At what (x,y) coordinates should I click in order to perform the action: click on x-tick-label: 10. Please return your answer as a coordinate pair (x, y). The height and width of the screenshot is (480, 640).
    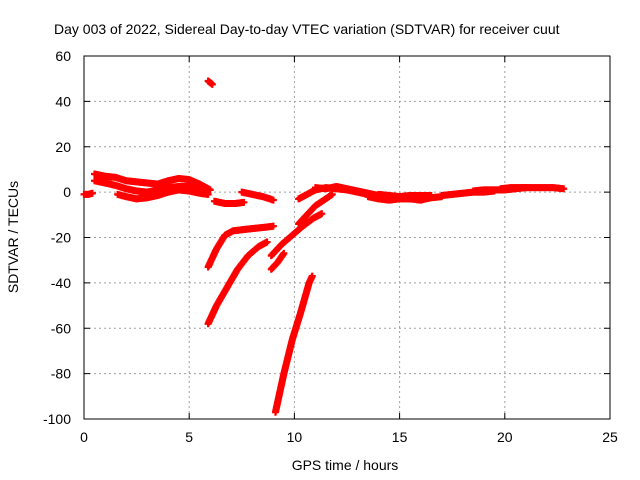
    Looking at the image, I should click on (295, 437).